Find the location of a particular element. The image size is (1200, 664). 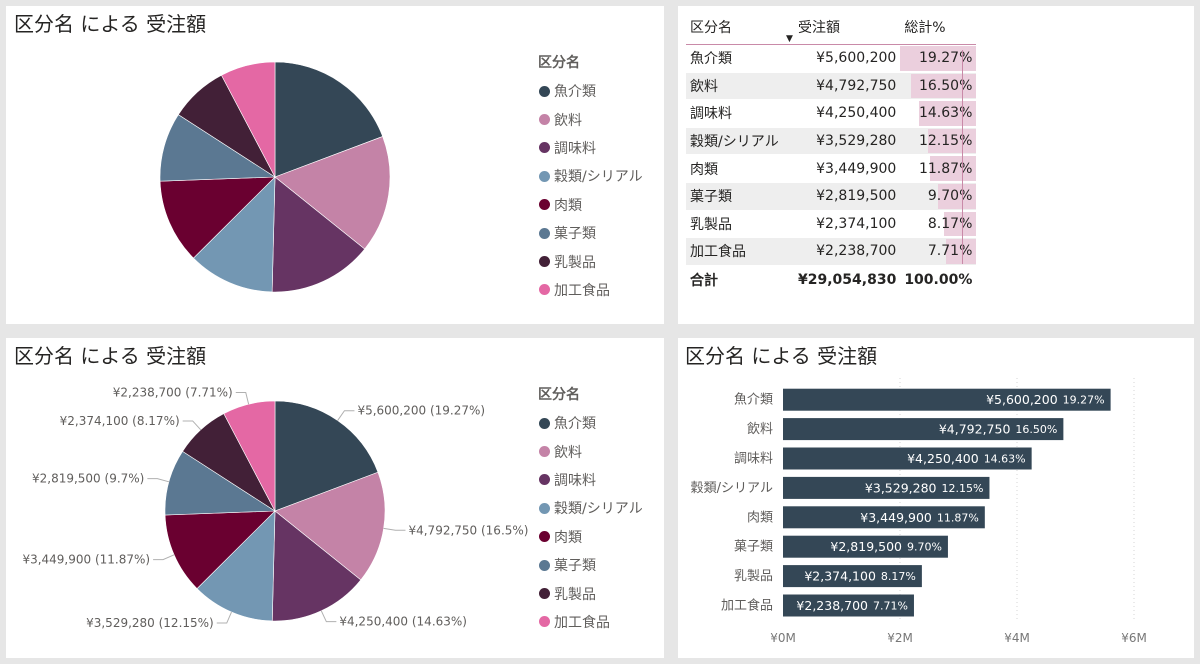

cell-percent: 9.70% is located at coordinates (938, 196).